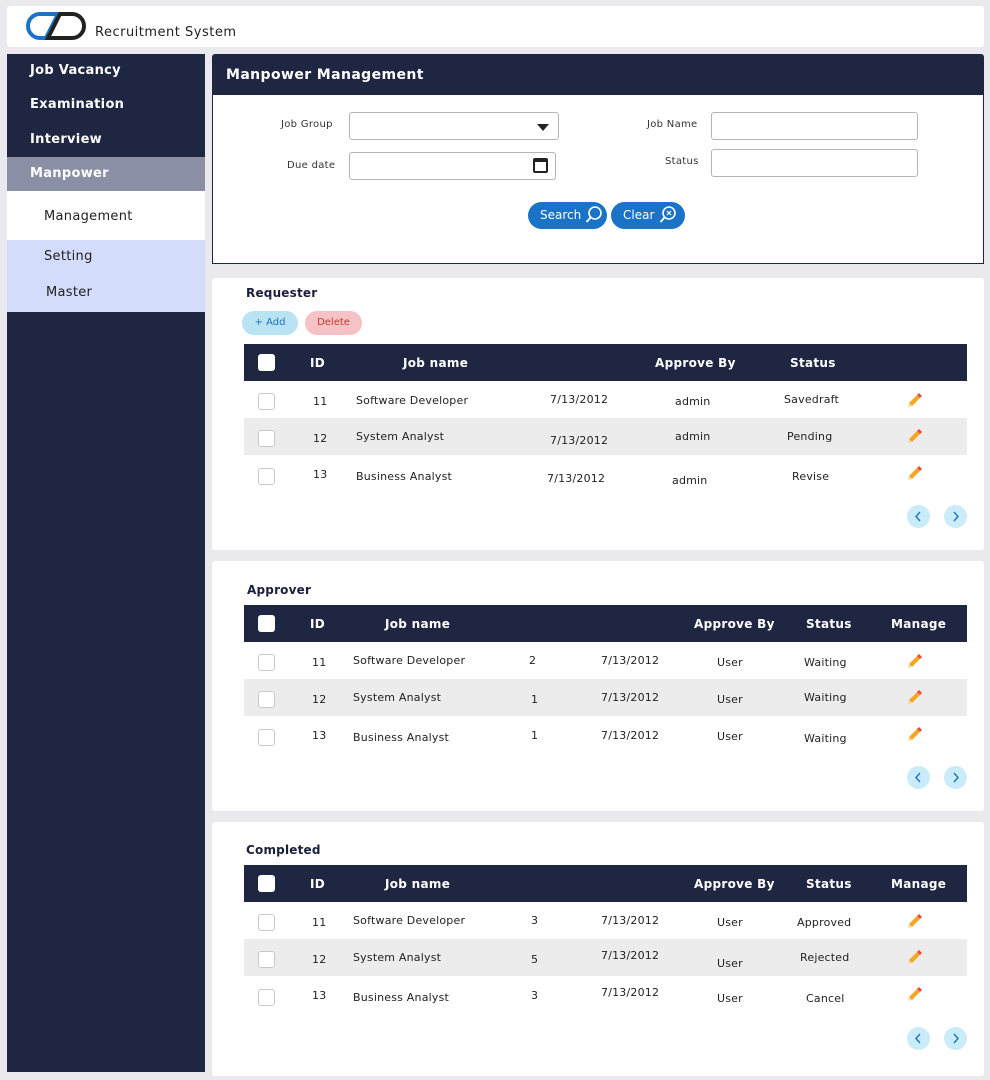 The height and width of the screenshot is (1080, 990). Describe the element at coordinates (279, 590) in the screenshot. I see `approver-title: Approver` at that location.